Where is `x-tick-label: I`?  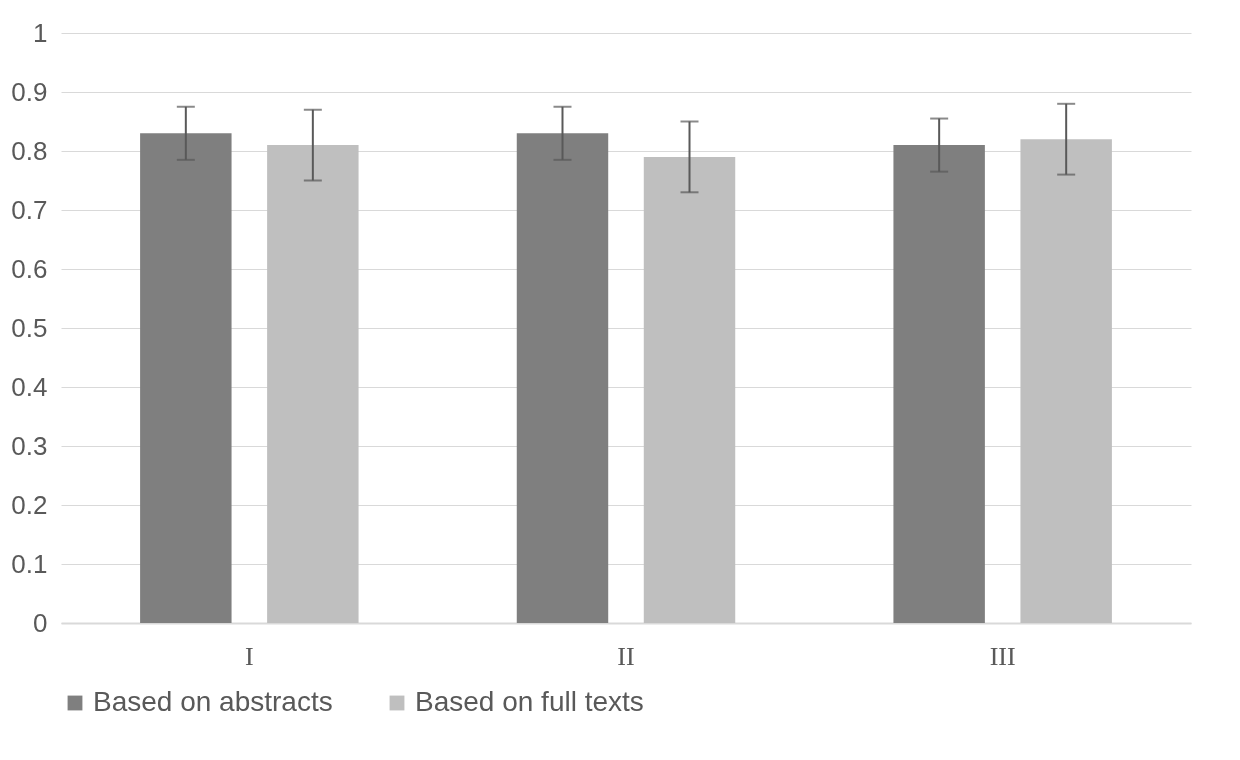
x-tick-label: I is located at coordinates (249, 656).